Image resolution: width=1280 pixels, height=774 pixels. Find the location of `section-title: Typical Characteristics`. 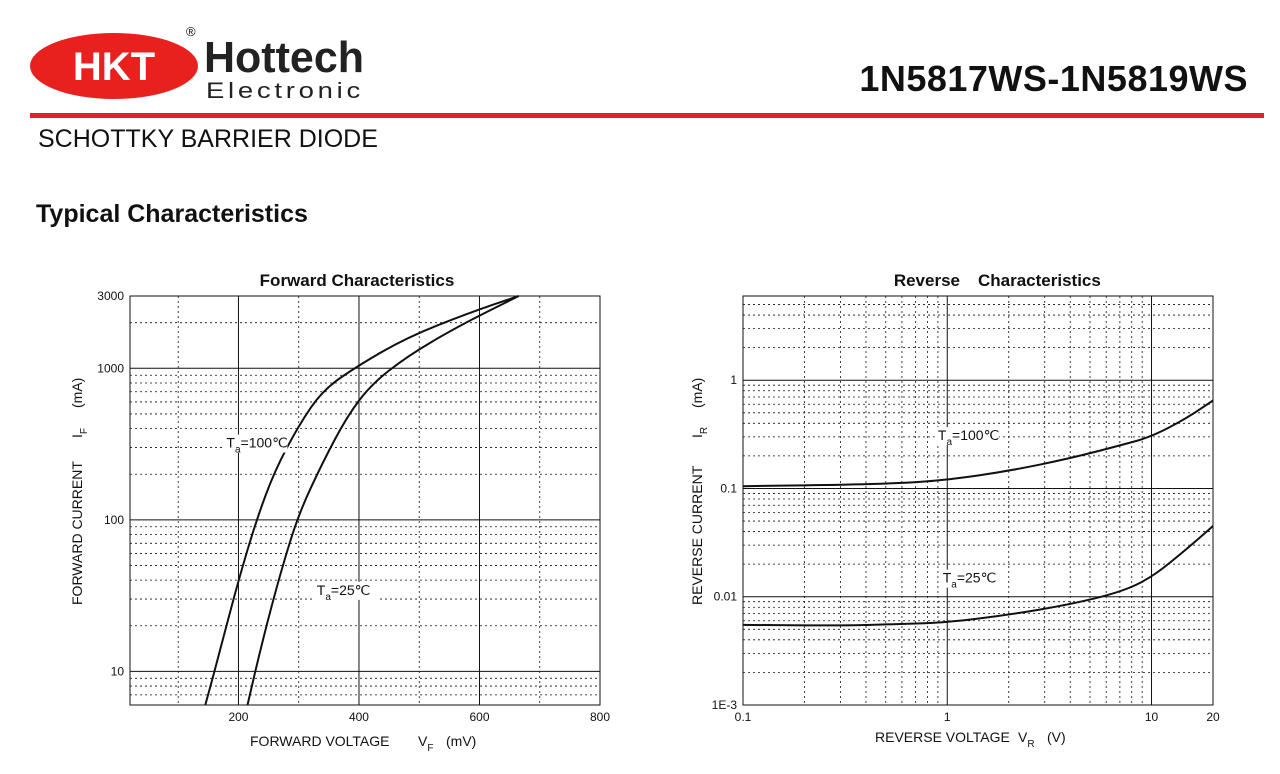

section-title: Typical Characteristics is located at coordinates (172, 214).